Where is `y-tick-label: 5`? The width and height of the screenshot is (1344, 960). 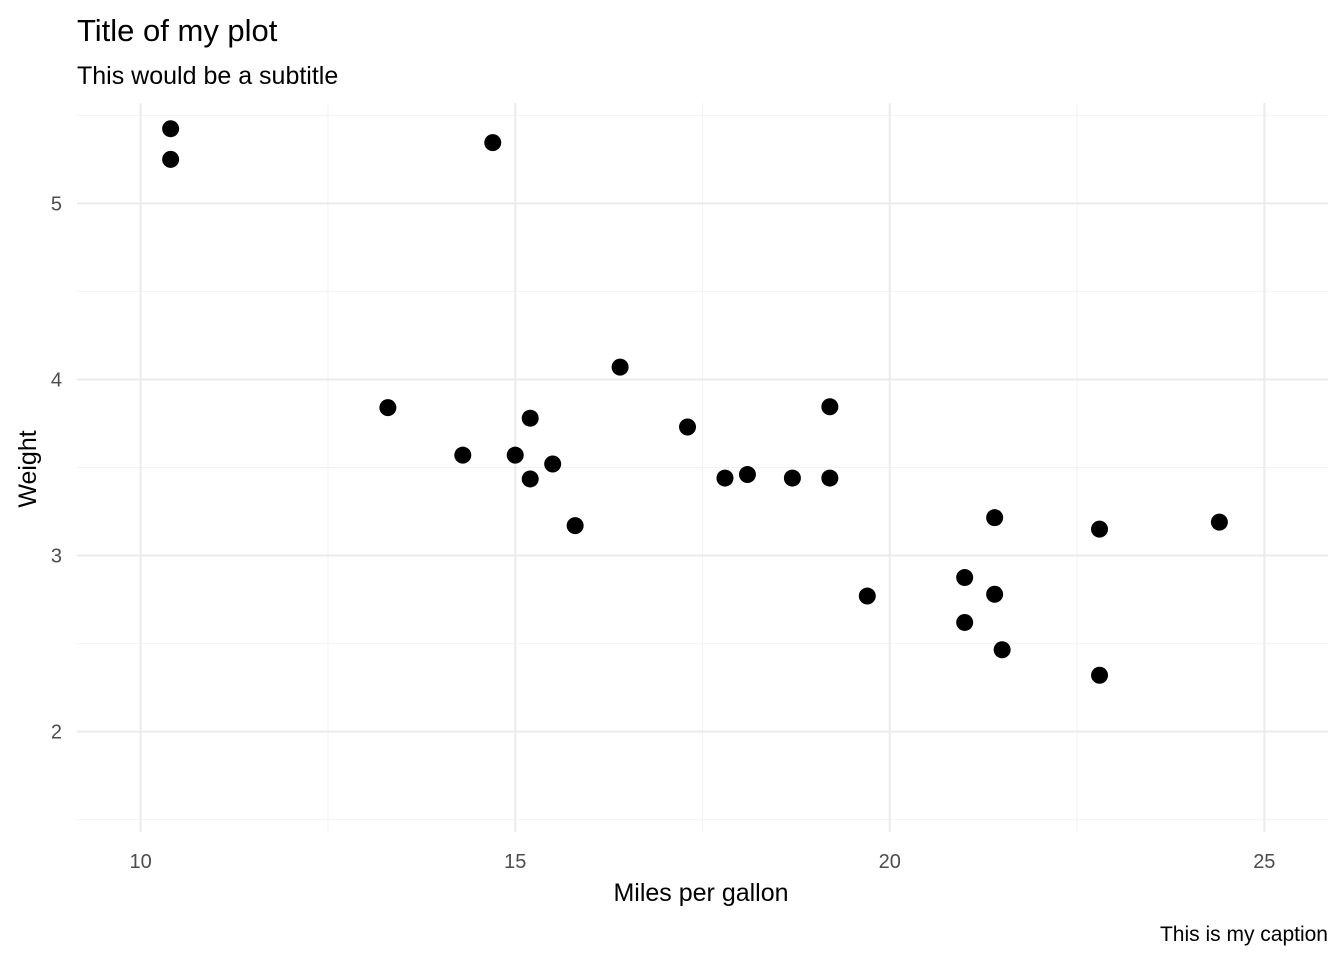 y-tick-label: 5 is located at coordinates (56, 204).